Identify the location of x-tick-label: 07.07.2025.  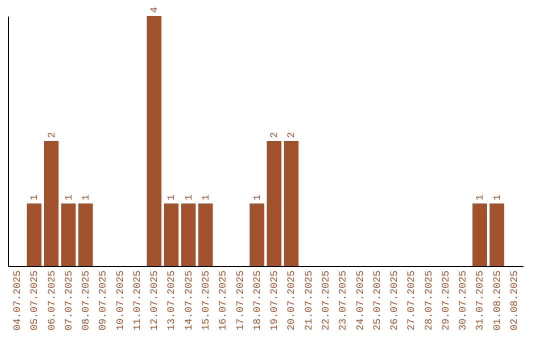
(70, 300).